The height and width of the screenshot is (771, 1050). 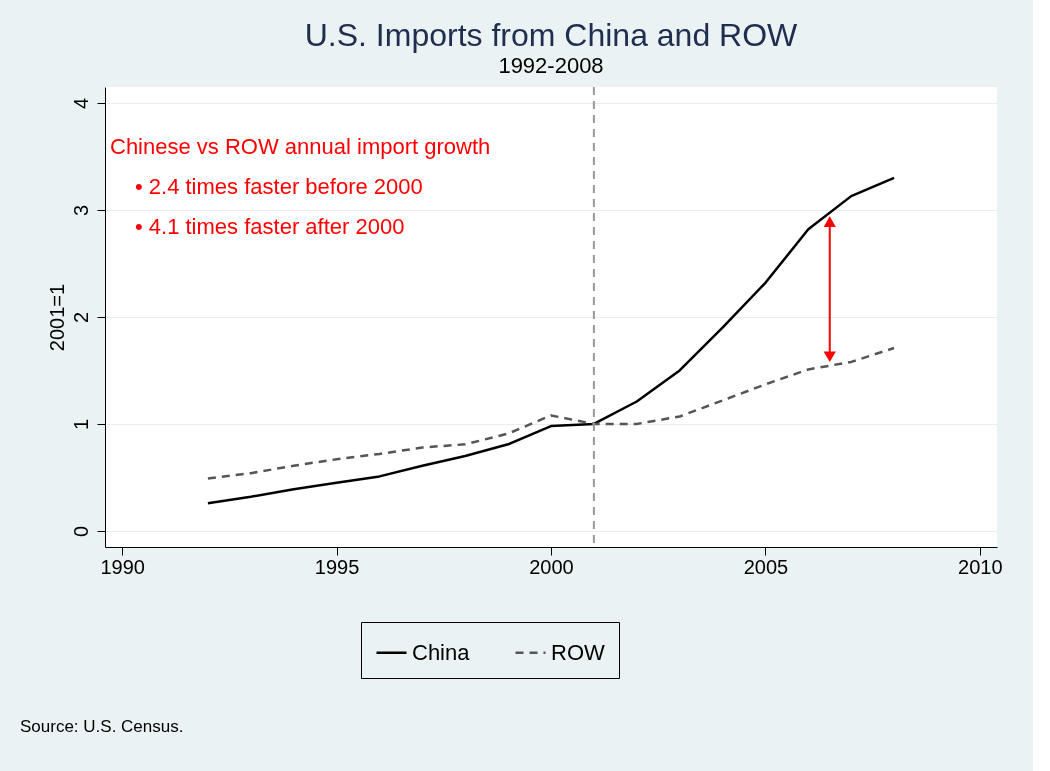 I want to click on y-tick-label: 1, so click(x=80, y=424).